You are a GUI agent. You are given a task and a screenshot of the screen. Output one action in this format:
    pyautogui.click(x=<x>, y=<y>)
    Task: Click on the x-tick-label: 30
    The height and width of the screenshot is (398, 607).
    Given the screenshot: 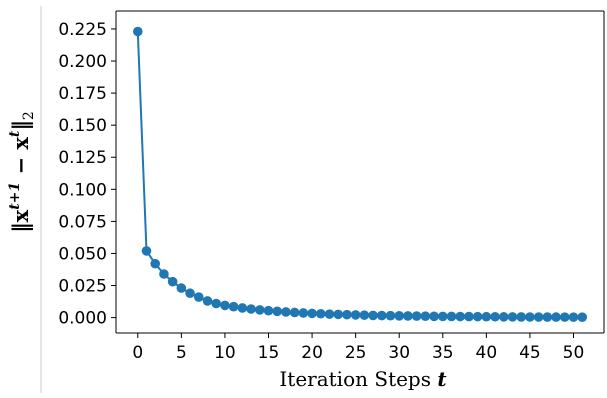 What is the action you would take?
    pyautogui.click(x=399, y=353)
    